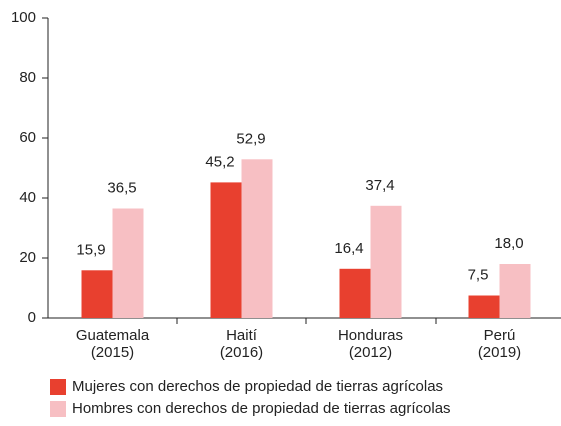 This screenshot has width=561, height=426. What do you see at coordinates (508, 243) in the screenshot?
I see `value-label: 18,0` at bounding box center [508, 243].